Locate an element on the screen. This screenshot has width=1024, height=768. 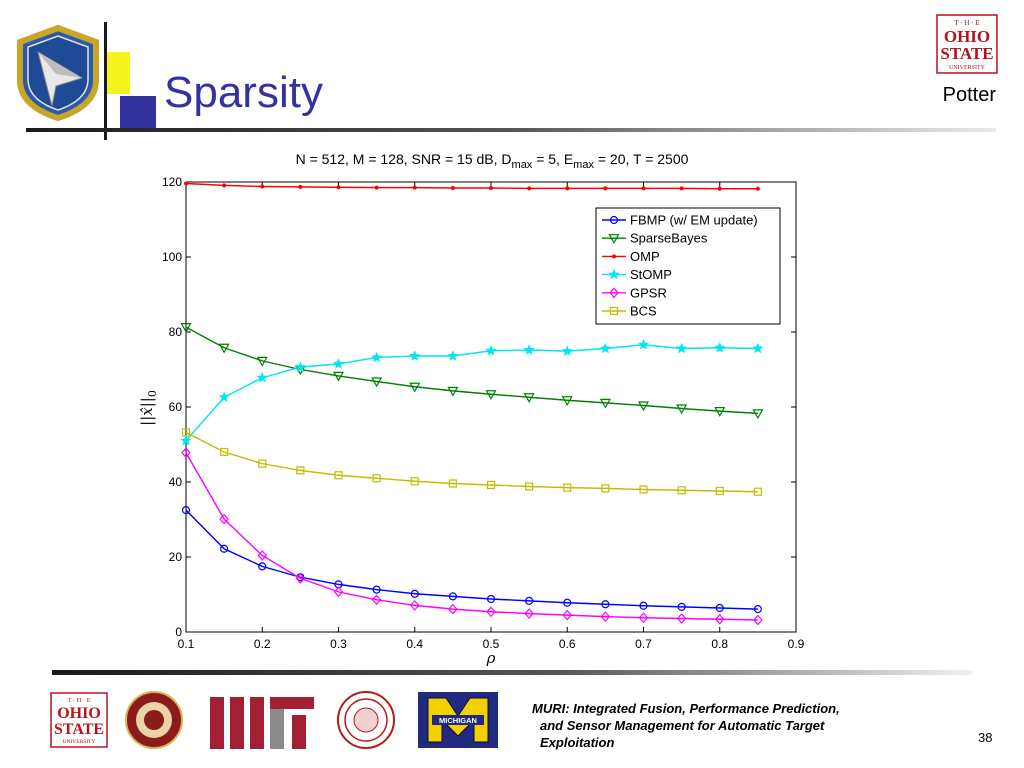
legend-label: SparseBayes is located at coordinates (669, 238).